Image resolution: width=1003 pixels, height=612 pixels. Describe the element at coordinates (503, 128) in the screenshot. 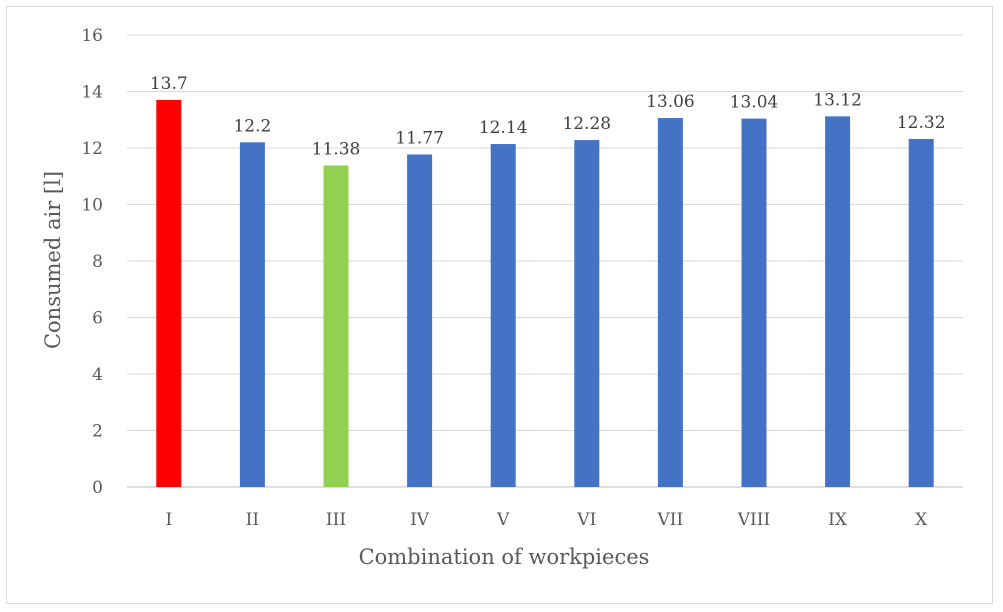

I see `data-label: 12.14` at that location.